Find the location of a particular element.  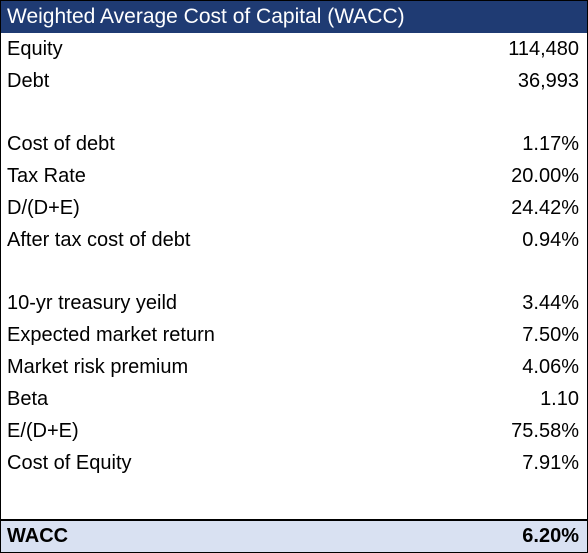

row-value: 1.10 is located at coordinates (559, 398).